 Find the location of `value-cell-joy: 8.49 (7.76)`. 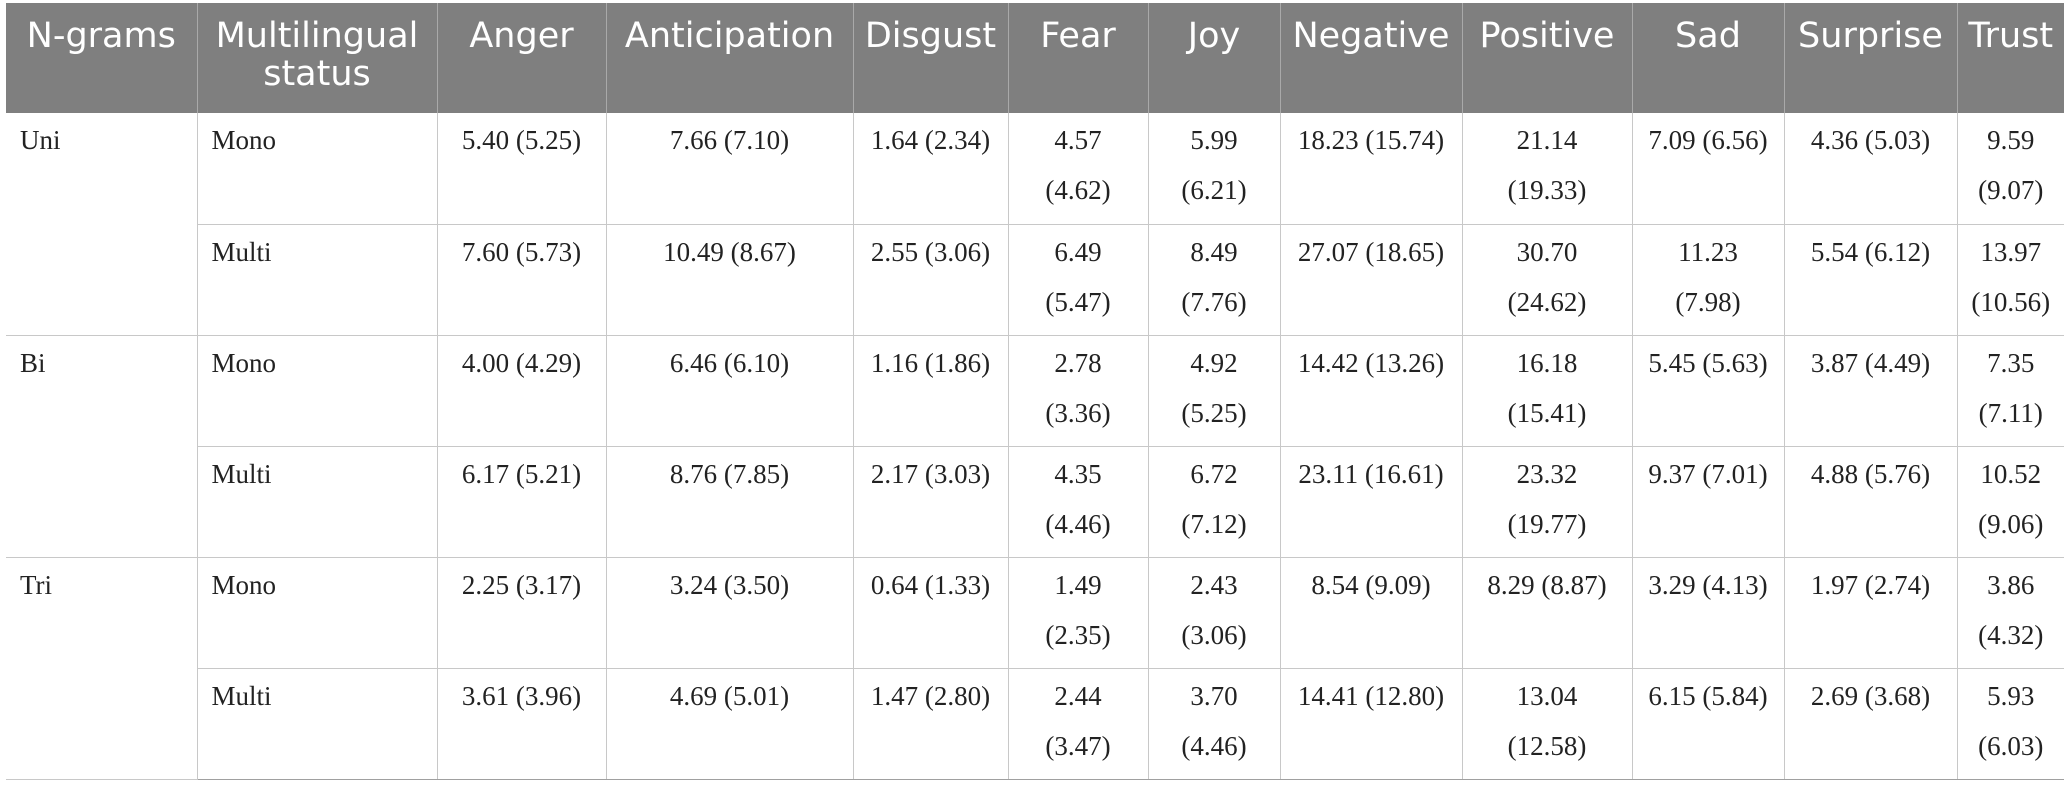

value-cell-joy: 8.49 (7.76) is located at coordinates (1213, 280).